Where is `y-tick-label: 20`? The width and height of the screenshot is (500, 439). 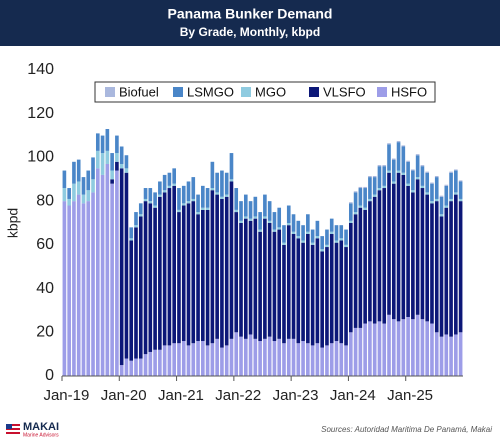
y-tick-label: 20 is located at coordinates (45, 332).